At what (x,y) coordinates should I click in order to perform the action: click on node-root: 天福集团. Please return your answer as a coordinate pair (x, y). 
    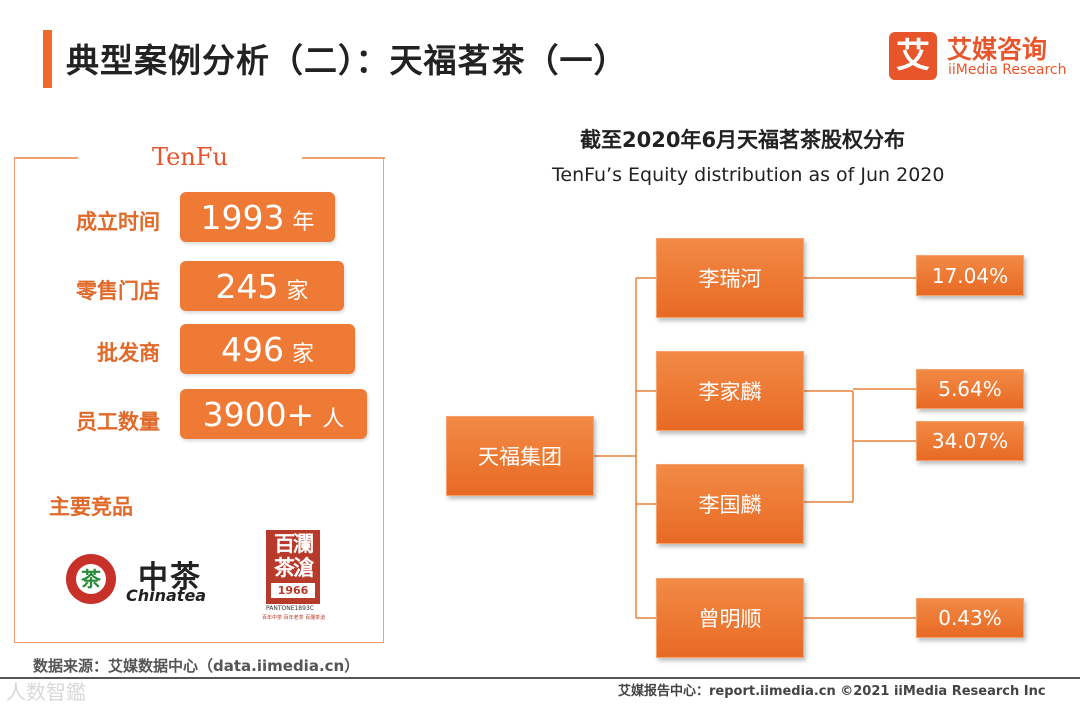
    Looking at the image, I should click on (520, 456).